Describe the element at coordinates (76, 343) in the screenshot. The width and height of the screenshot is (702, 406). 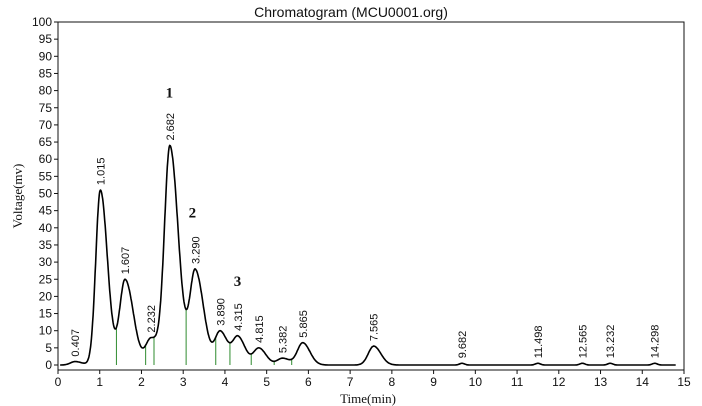
I see `peak-label: 0.407` at that location.